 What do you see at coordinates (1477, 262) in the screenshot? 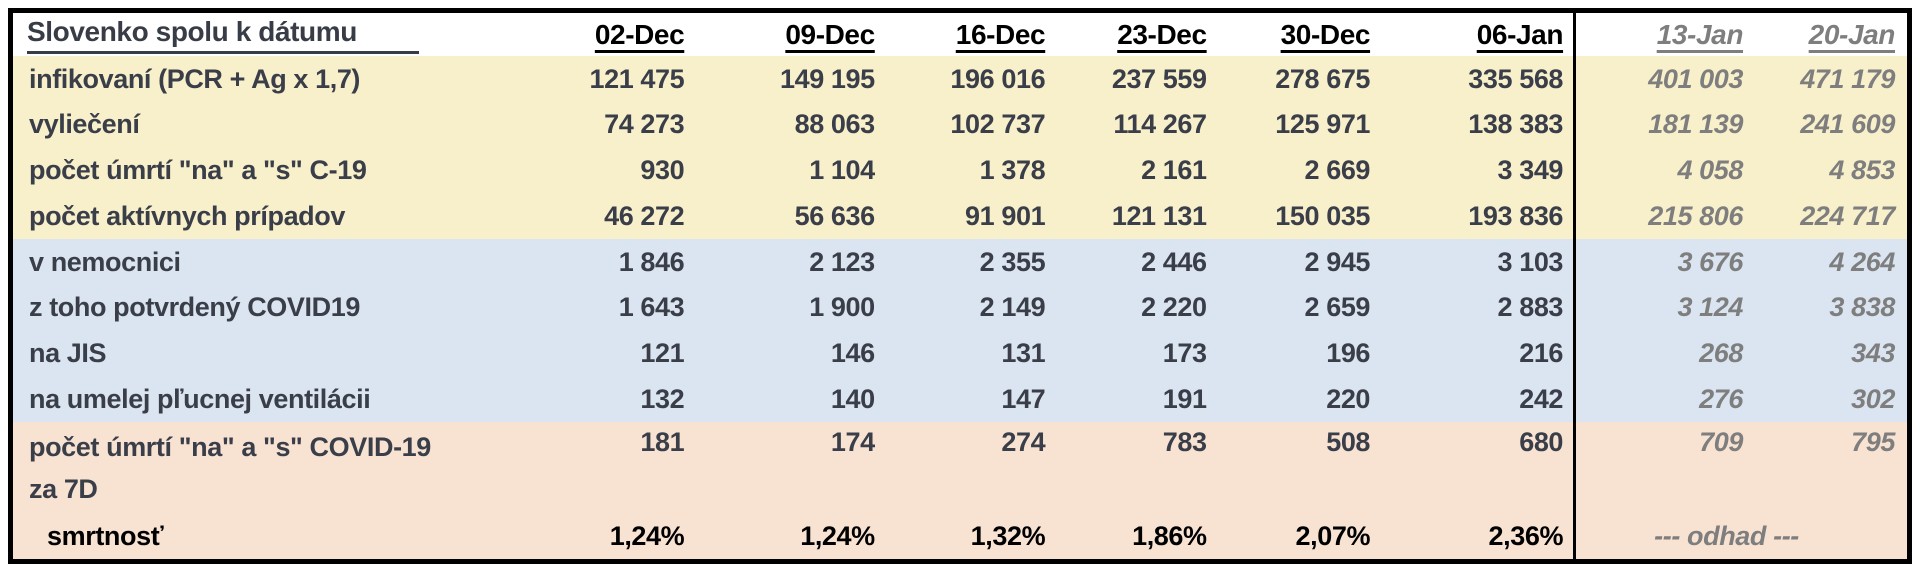
I see `cell: 3 103` at bounding box center [1477, 262].